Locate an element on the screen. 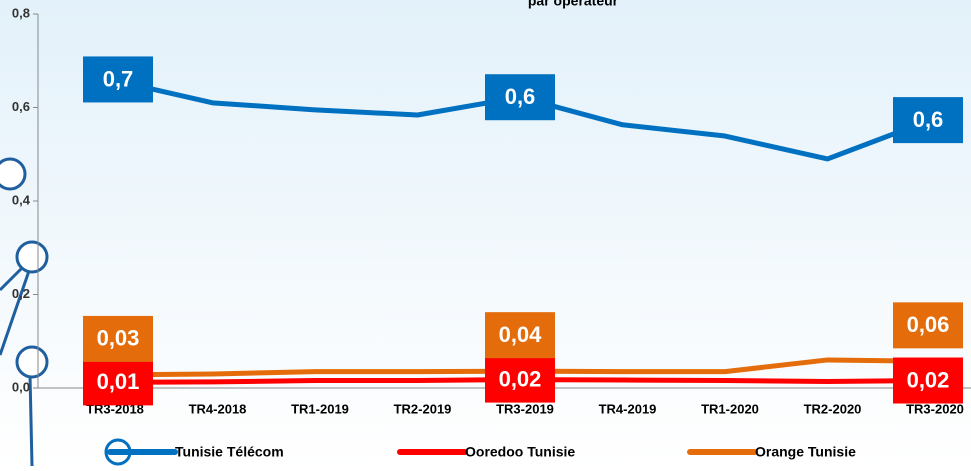  y-tick-label: 0,8 is located at coordinates (21, 12).